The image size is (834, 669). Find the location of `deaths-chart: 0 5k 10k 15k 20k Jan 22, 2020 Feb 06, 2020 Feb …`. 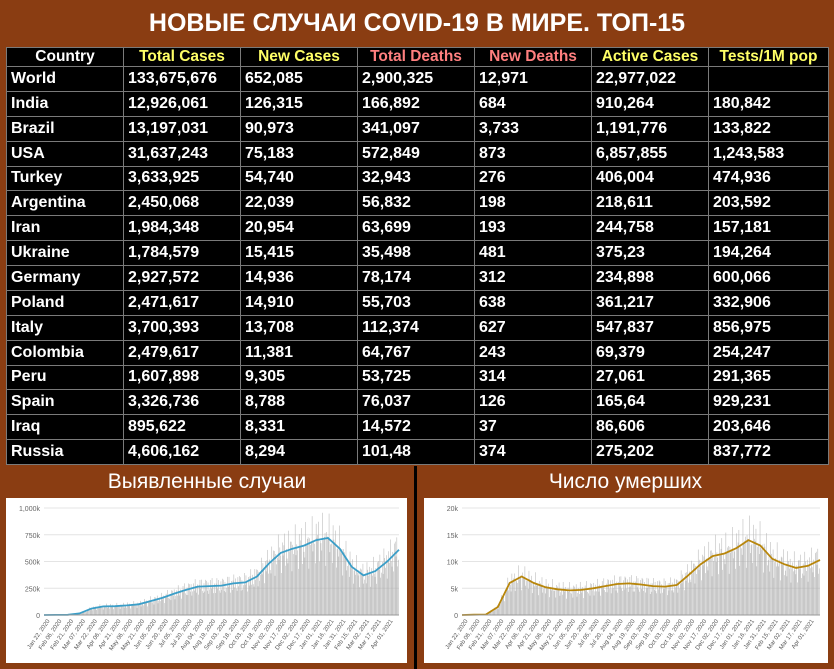

deaths-chart: 0 5k 10k 15k 20k Jan 22, 2020 Feb 06, 2020 Feb … is located at coordinates (626, 580).